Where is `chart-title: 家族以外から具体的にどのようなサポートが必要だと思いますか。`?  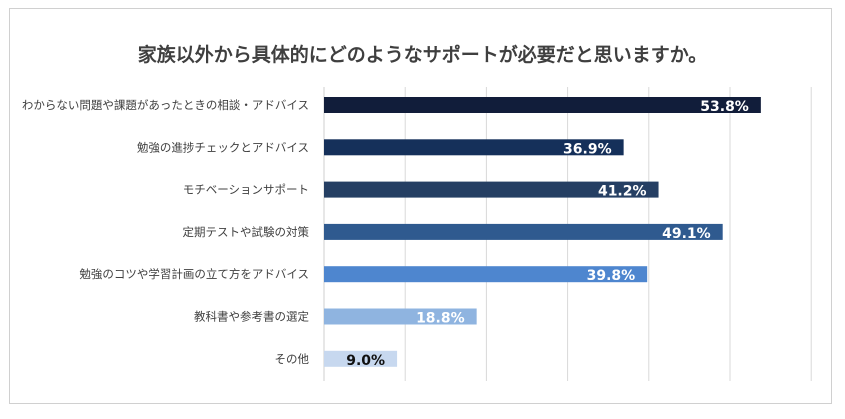
chart-title: 家族以外から具体的にどのようなサポートが必要だと思いますか。 is located at coordinates (422, 55).